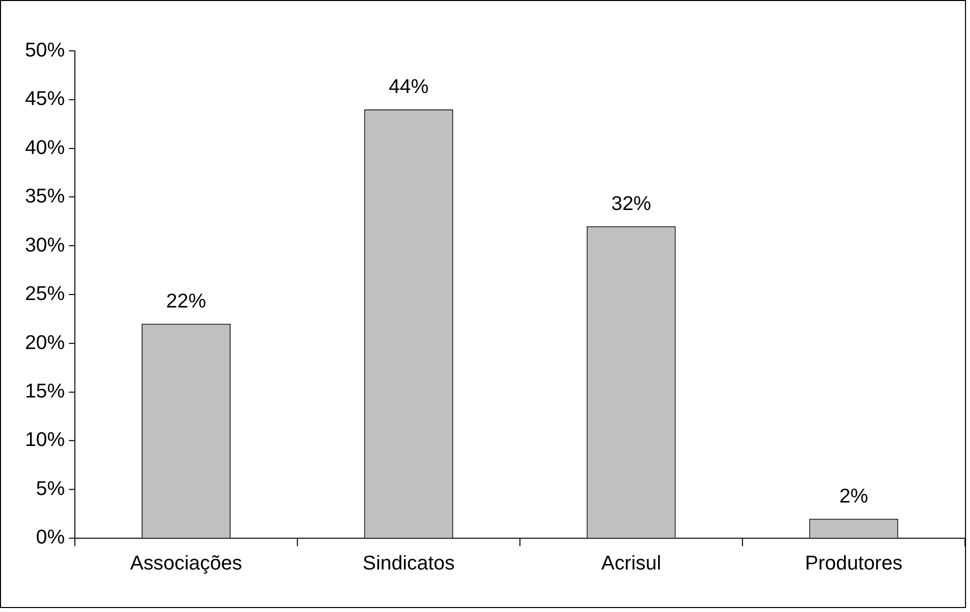 This screenshot has height=612, width=970. I want to click on x-tick-label: Sindicatos, so click(408, 563).